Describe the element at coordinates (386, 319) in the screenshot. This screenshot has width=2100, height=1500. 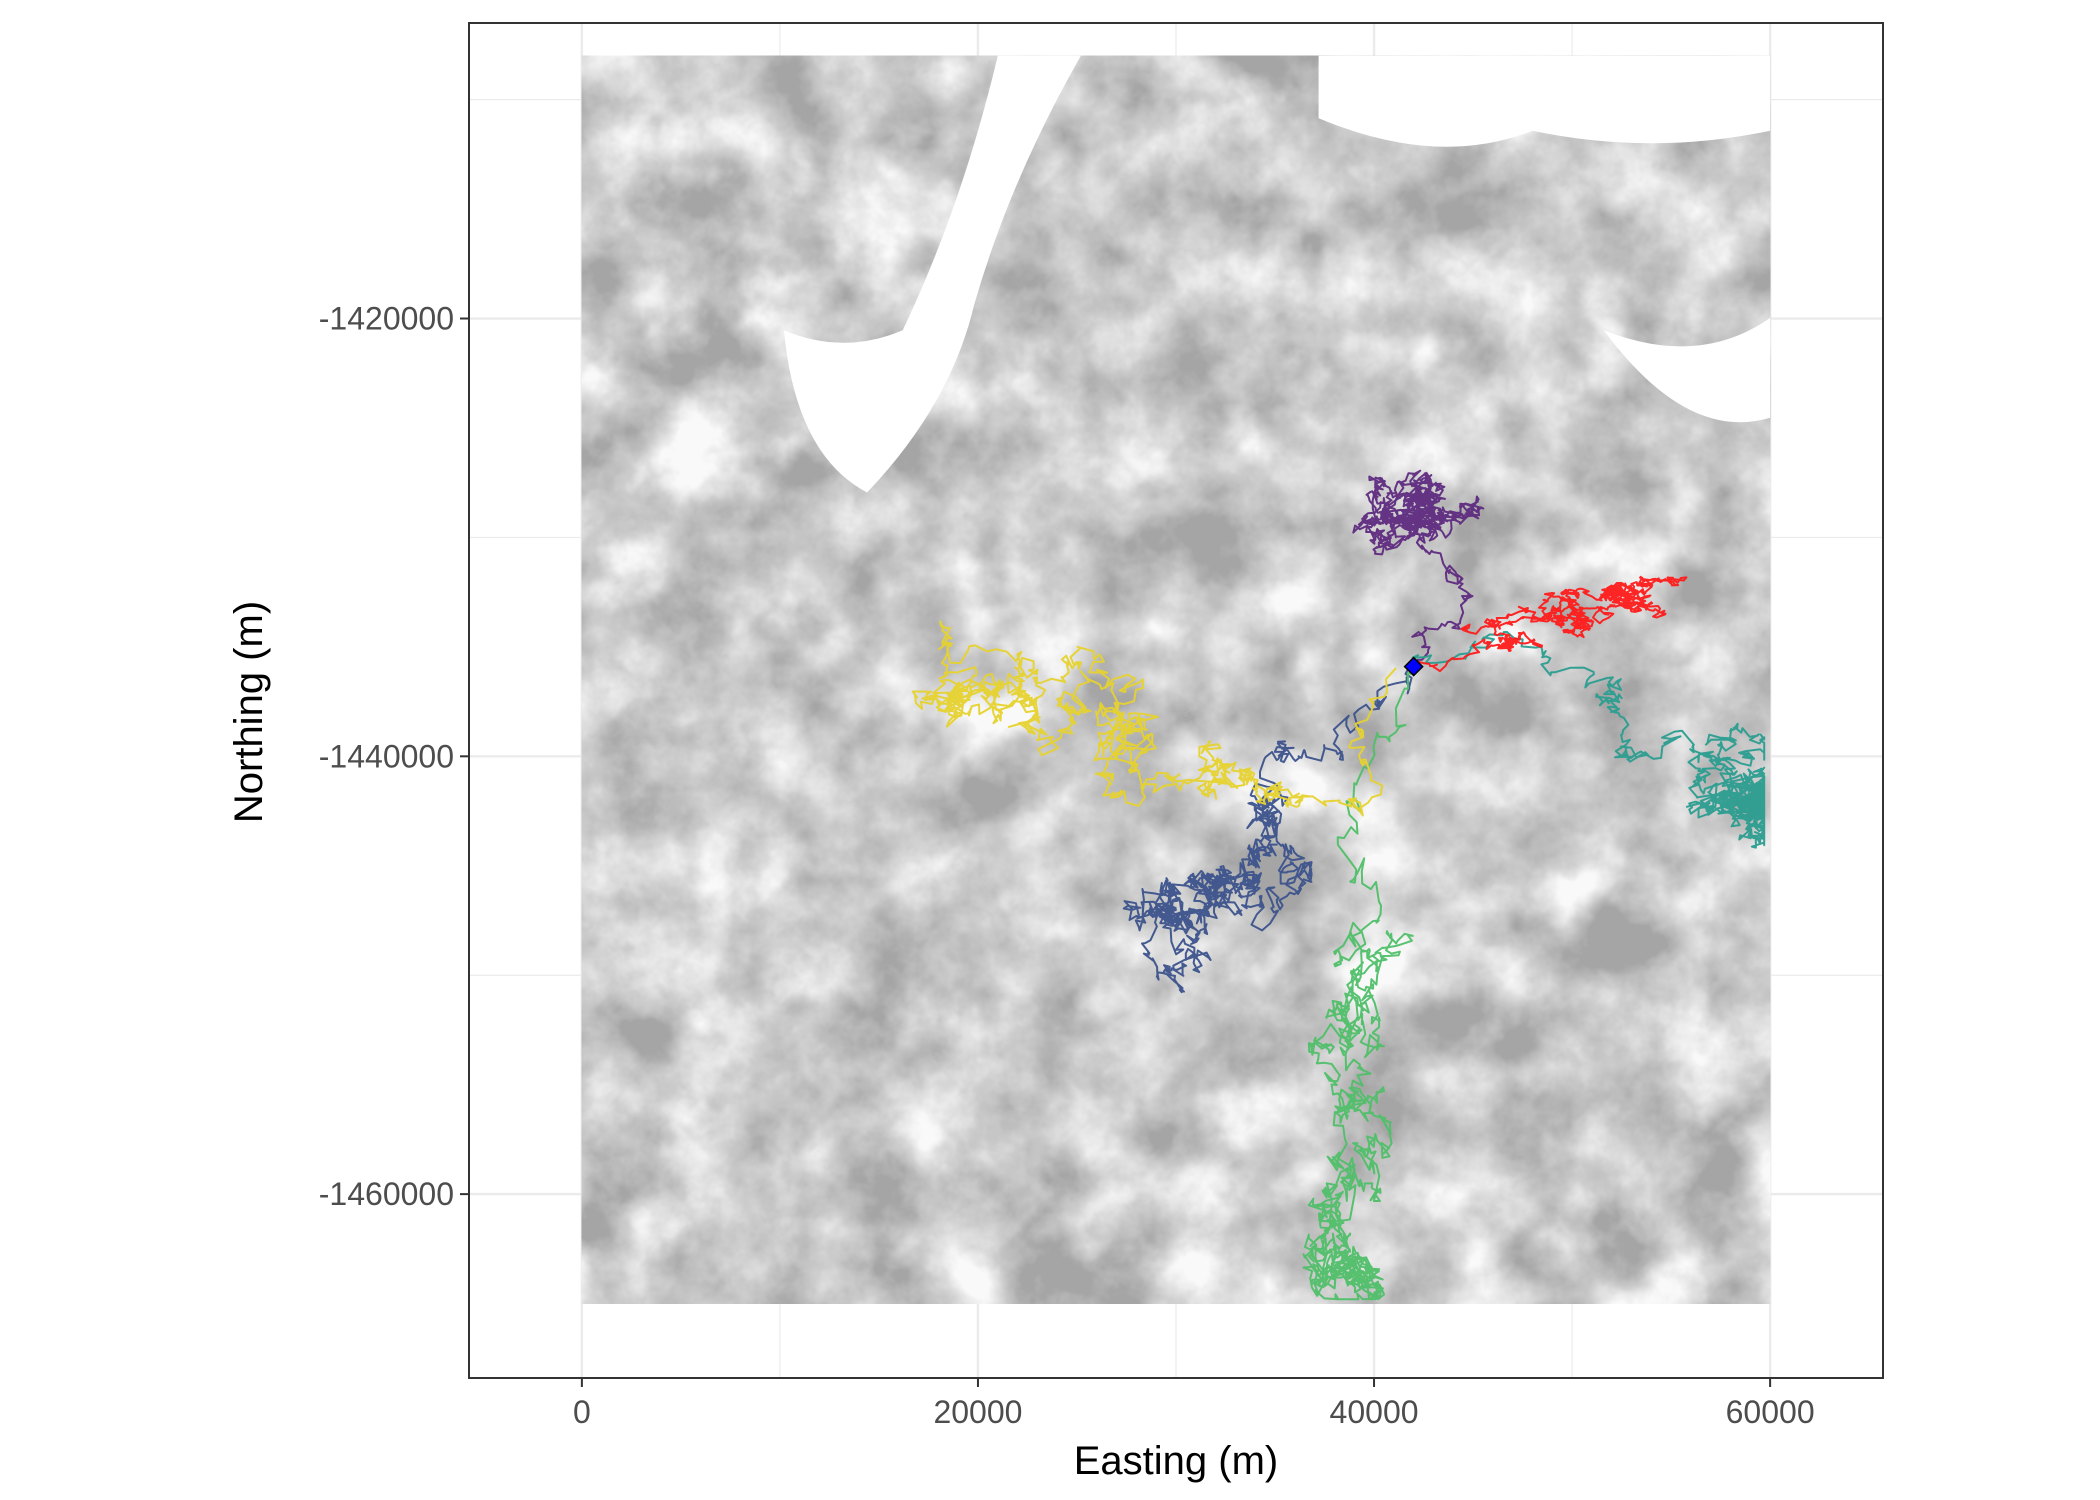
I see `y-tick-label: -1420000` at that location.